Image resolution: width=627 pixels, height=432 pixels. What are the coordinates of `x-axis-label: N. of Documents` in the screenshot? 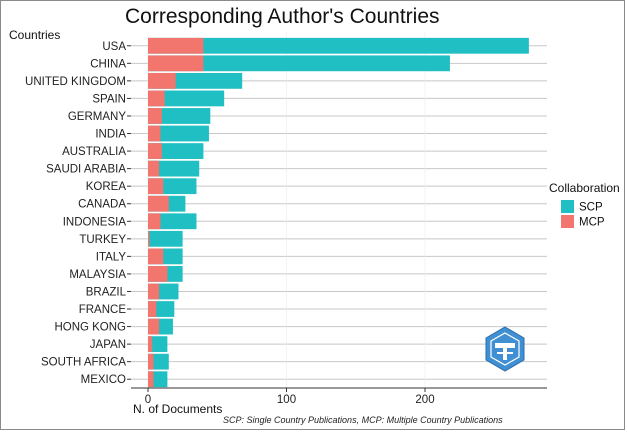 It's located at (177, 409).